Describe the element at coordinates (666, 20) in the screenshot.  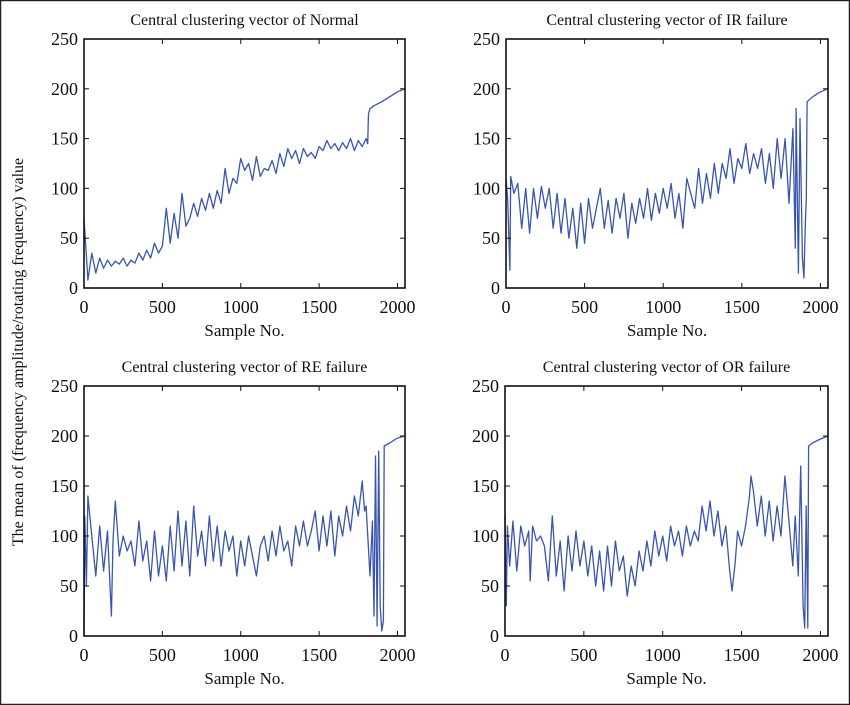
I see `subplot-title: Central clustering vector of IR failure` at that location.